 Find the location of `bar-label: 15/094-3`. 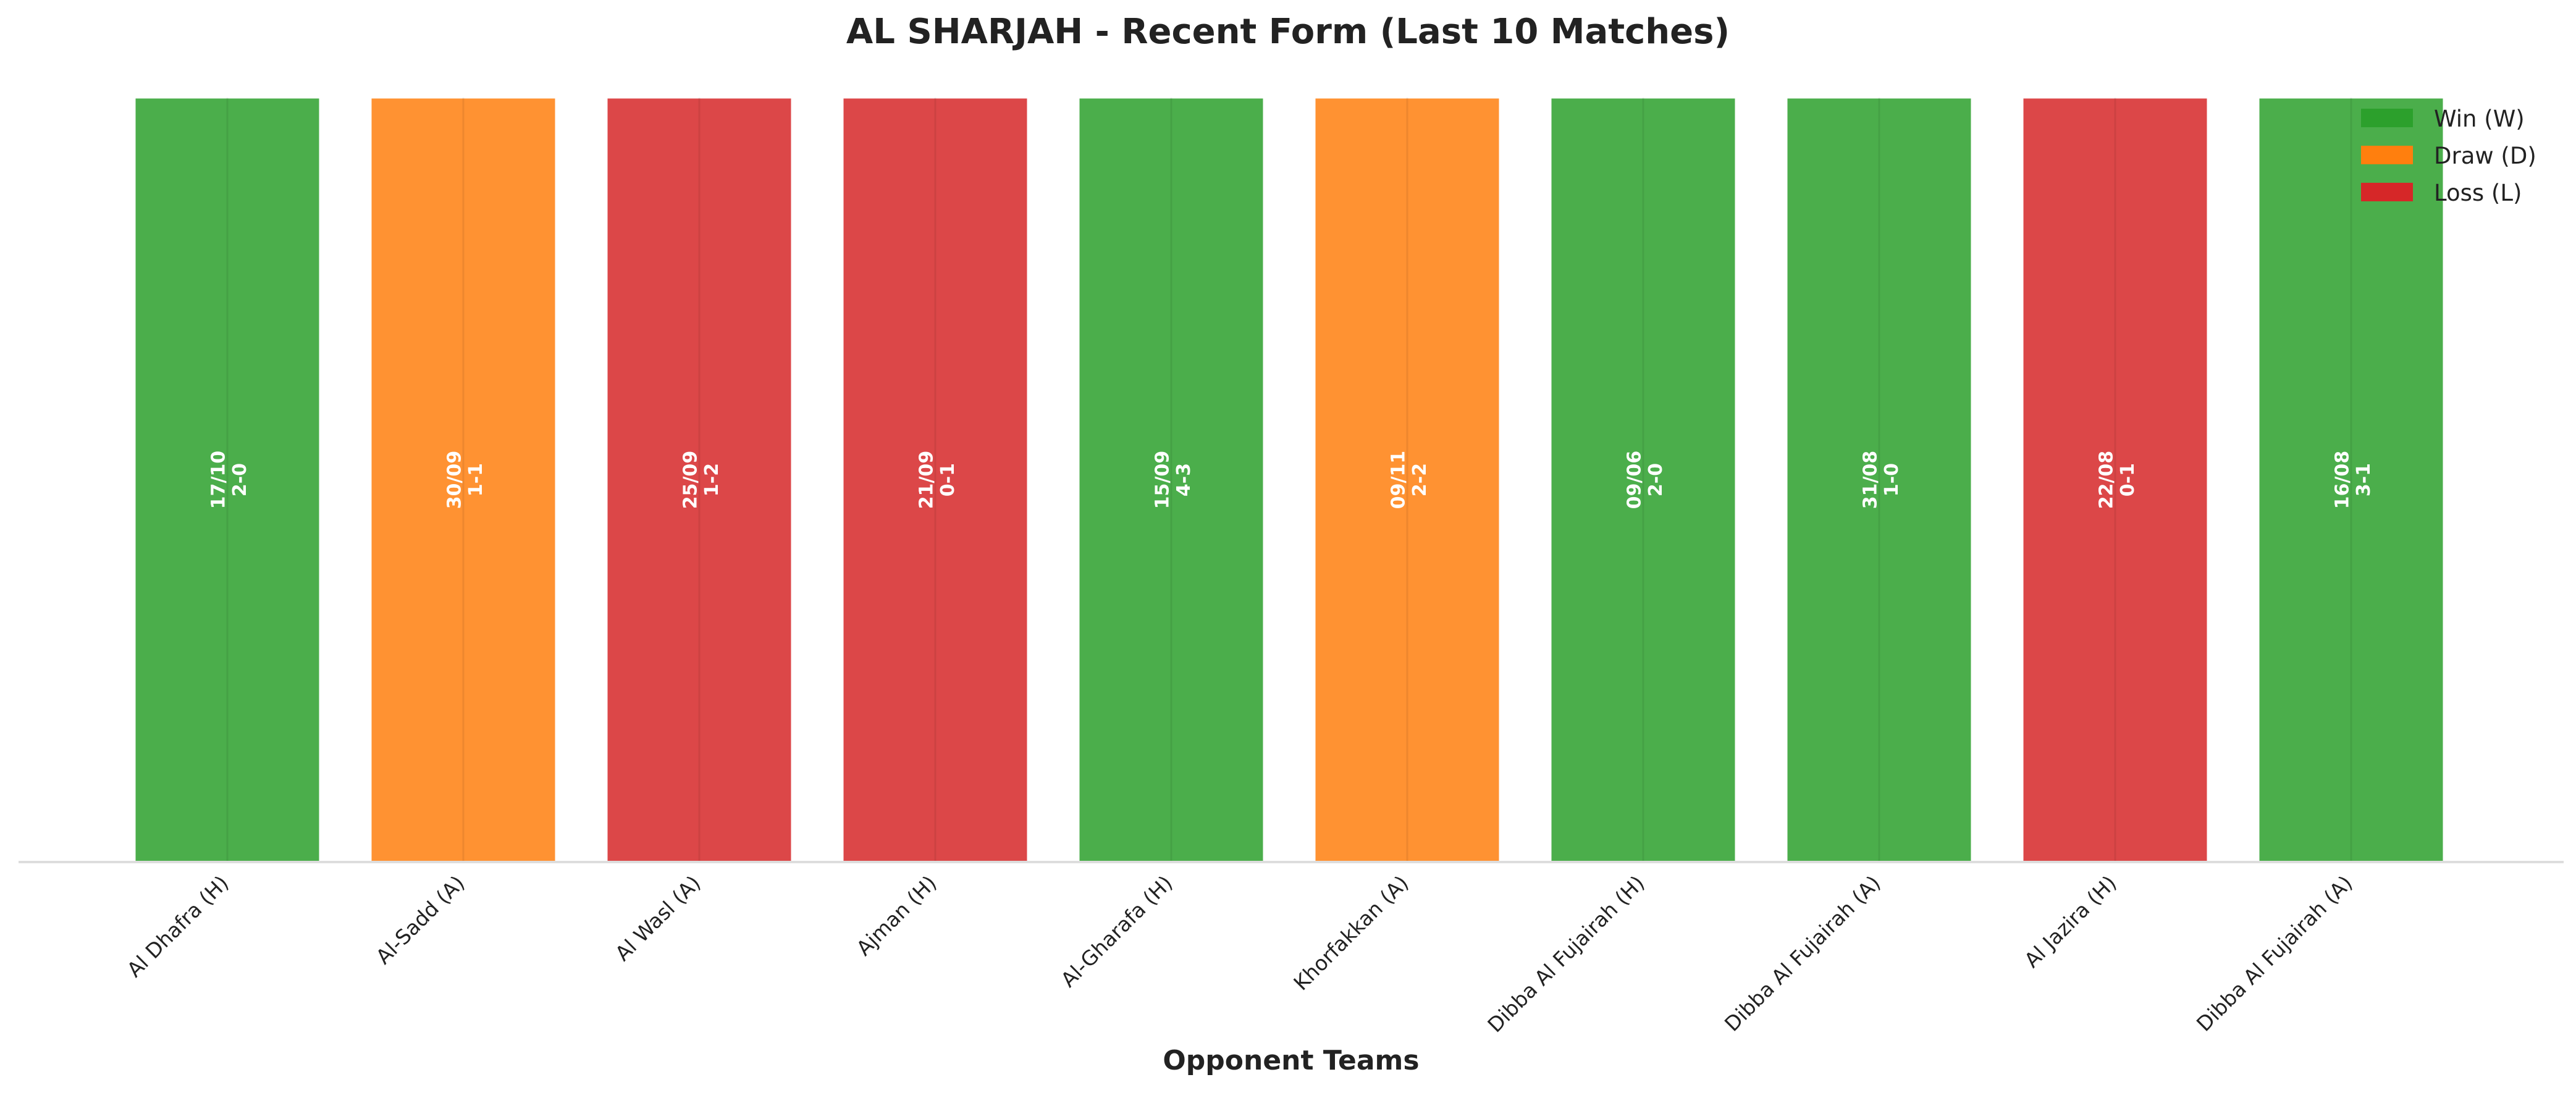

bar-label: 15/094-3 is located at coordinates (1173, 480).